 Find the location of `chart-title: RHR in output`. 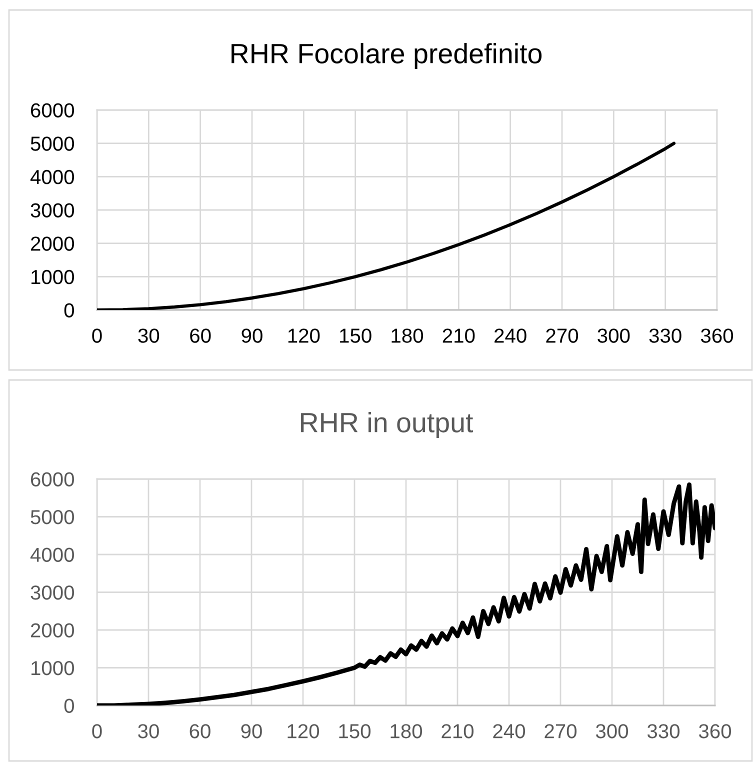

chart-title: RHR in output is located at coordinates (387, 425).